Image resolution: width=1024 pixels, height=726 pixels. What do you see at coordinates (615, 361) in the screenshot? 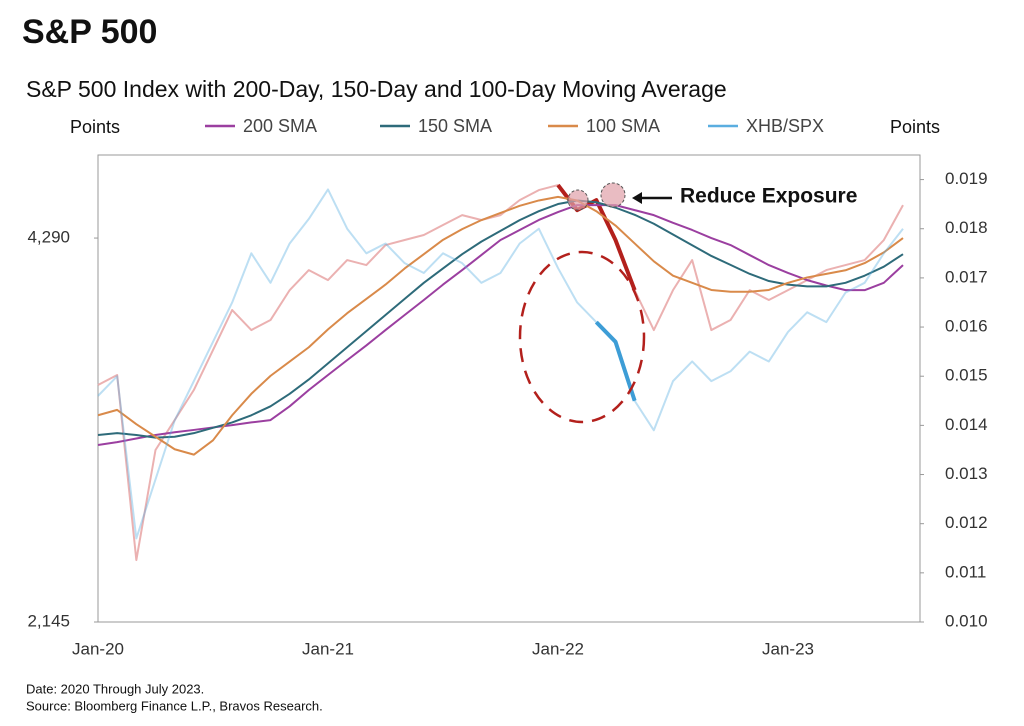
I see `series-line-highlight` at bounding box center [615, 361].